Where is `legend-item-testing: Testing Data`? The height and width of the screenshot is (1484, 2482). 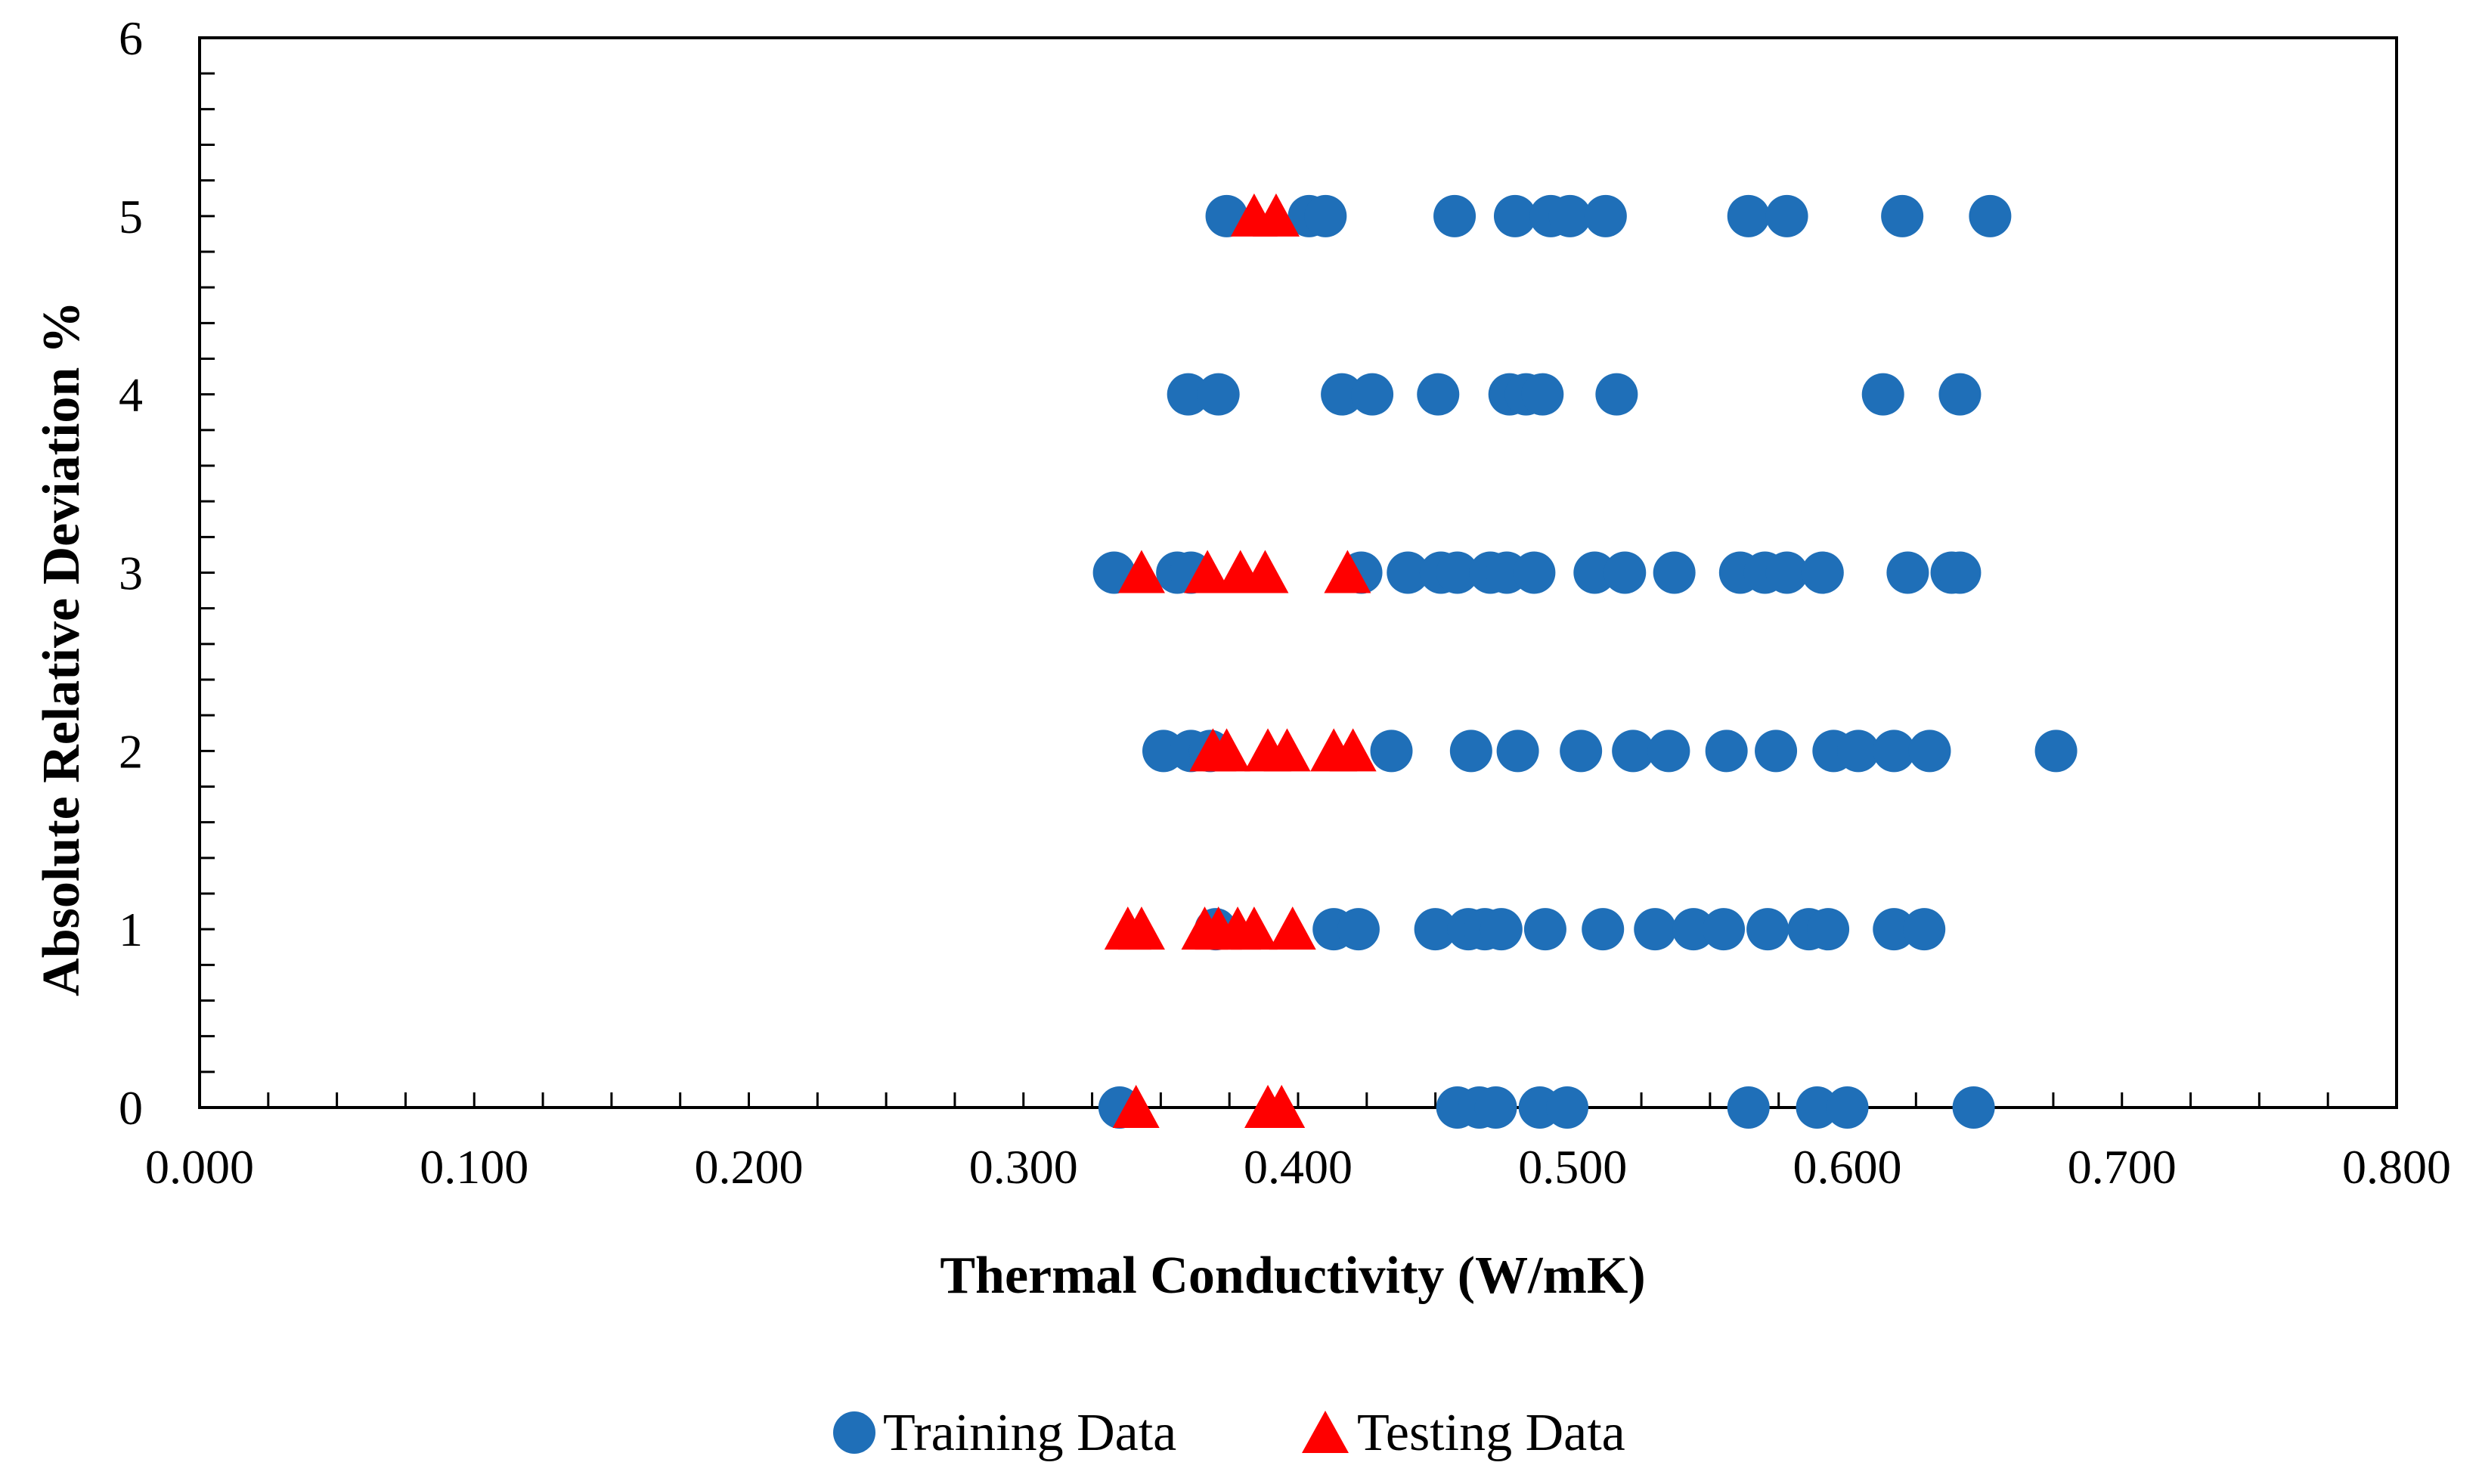 legend-item-testing: Testing Data is located at coordinates (1463, 1433).